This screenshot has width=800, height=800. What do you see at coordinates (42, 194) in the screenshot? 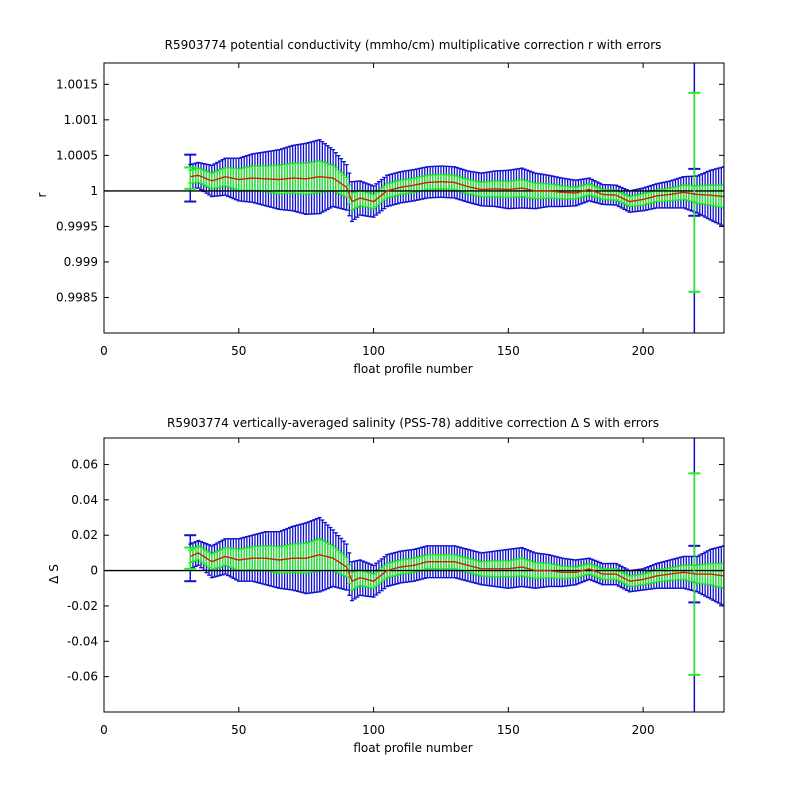
I see `y-axis-label: r` at bounding box center [42, 194].